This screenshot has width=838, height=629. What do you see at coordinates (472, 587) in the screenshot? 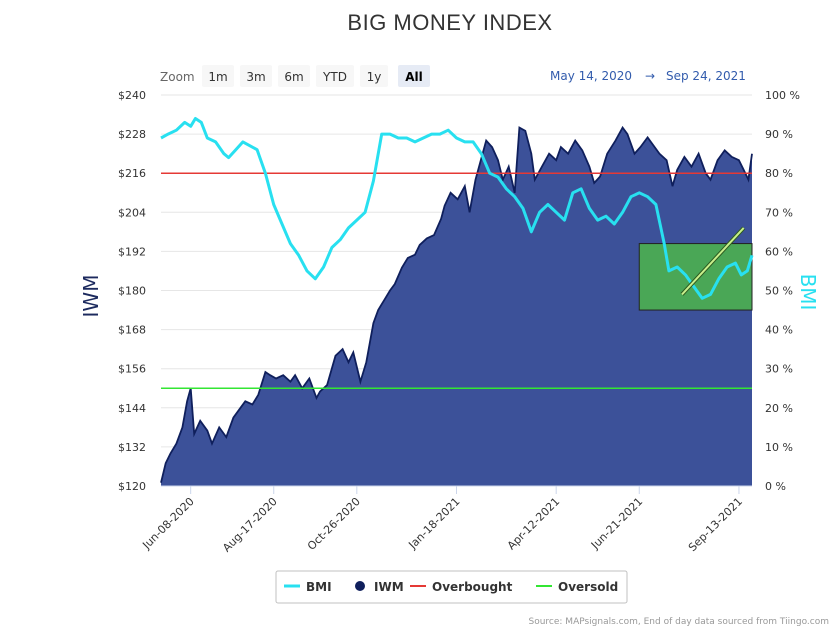
I see `legend-label: Overbought` at bounding box center [472, 587].